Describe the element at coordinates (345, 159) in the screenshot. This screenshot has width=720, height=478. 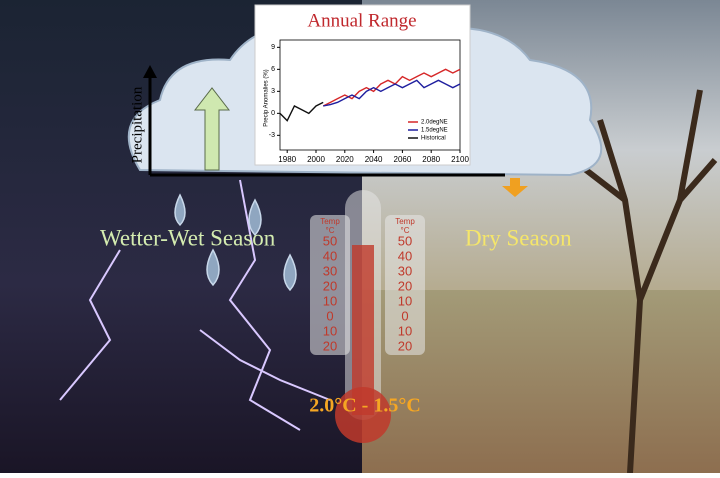
I see `x-tick-label: 2020` at that location.